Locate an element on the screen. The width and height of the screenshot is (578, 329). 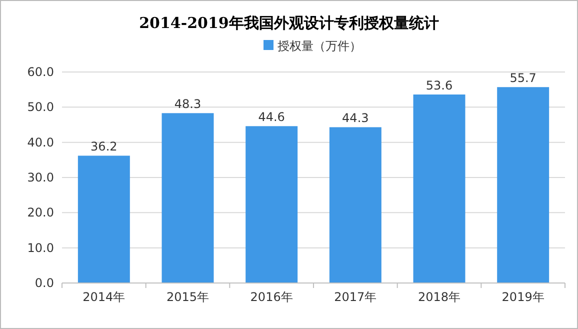
ytick: 0.0 is located at coordinates (44, 283).